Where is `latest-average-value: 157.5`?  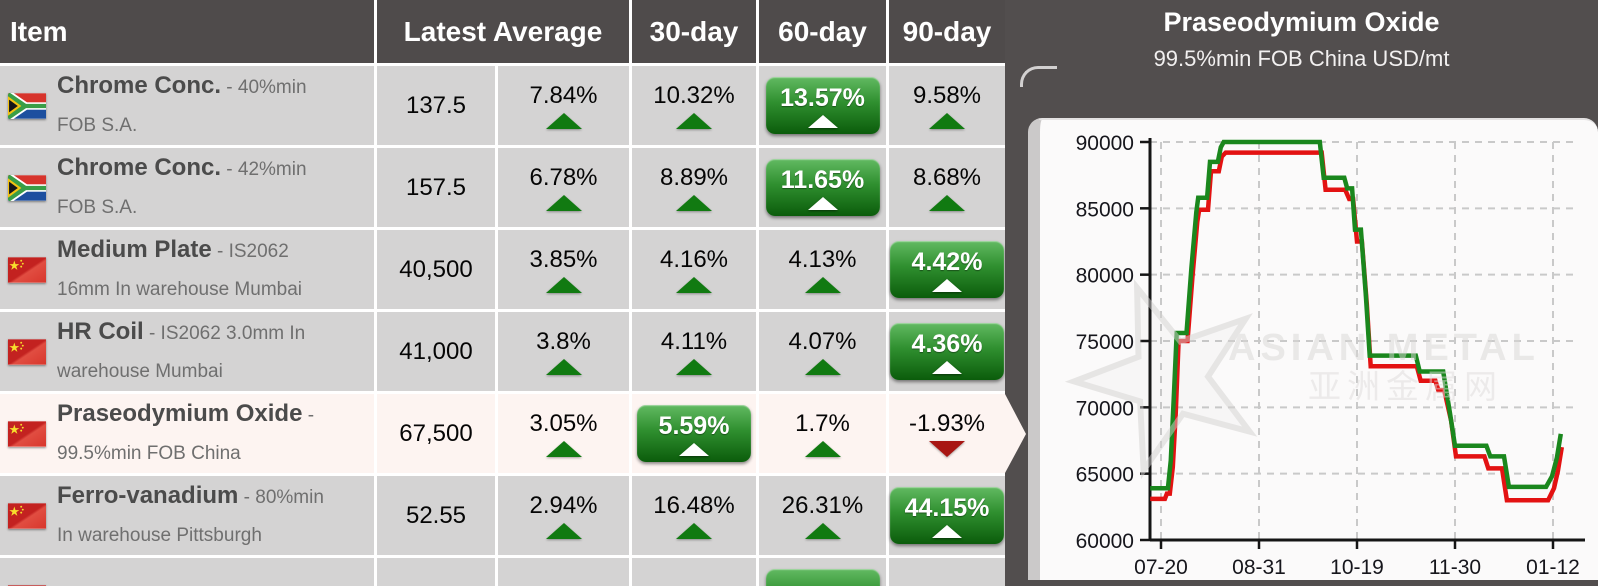 latest-average-value: 157.5 is located at coordinates (436, 187).